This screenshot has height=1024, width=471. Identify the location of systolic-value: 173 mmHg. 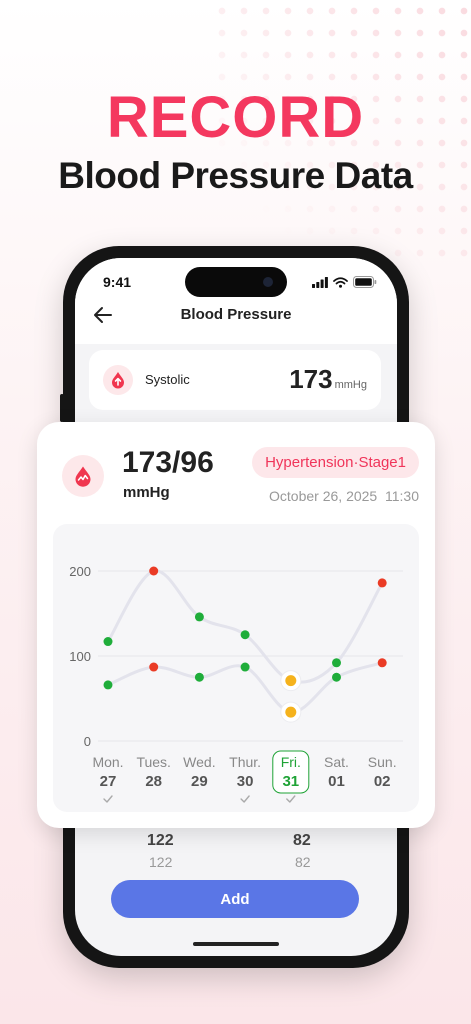
(328, 379).